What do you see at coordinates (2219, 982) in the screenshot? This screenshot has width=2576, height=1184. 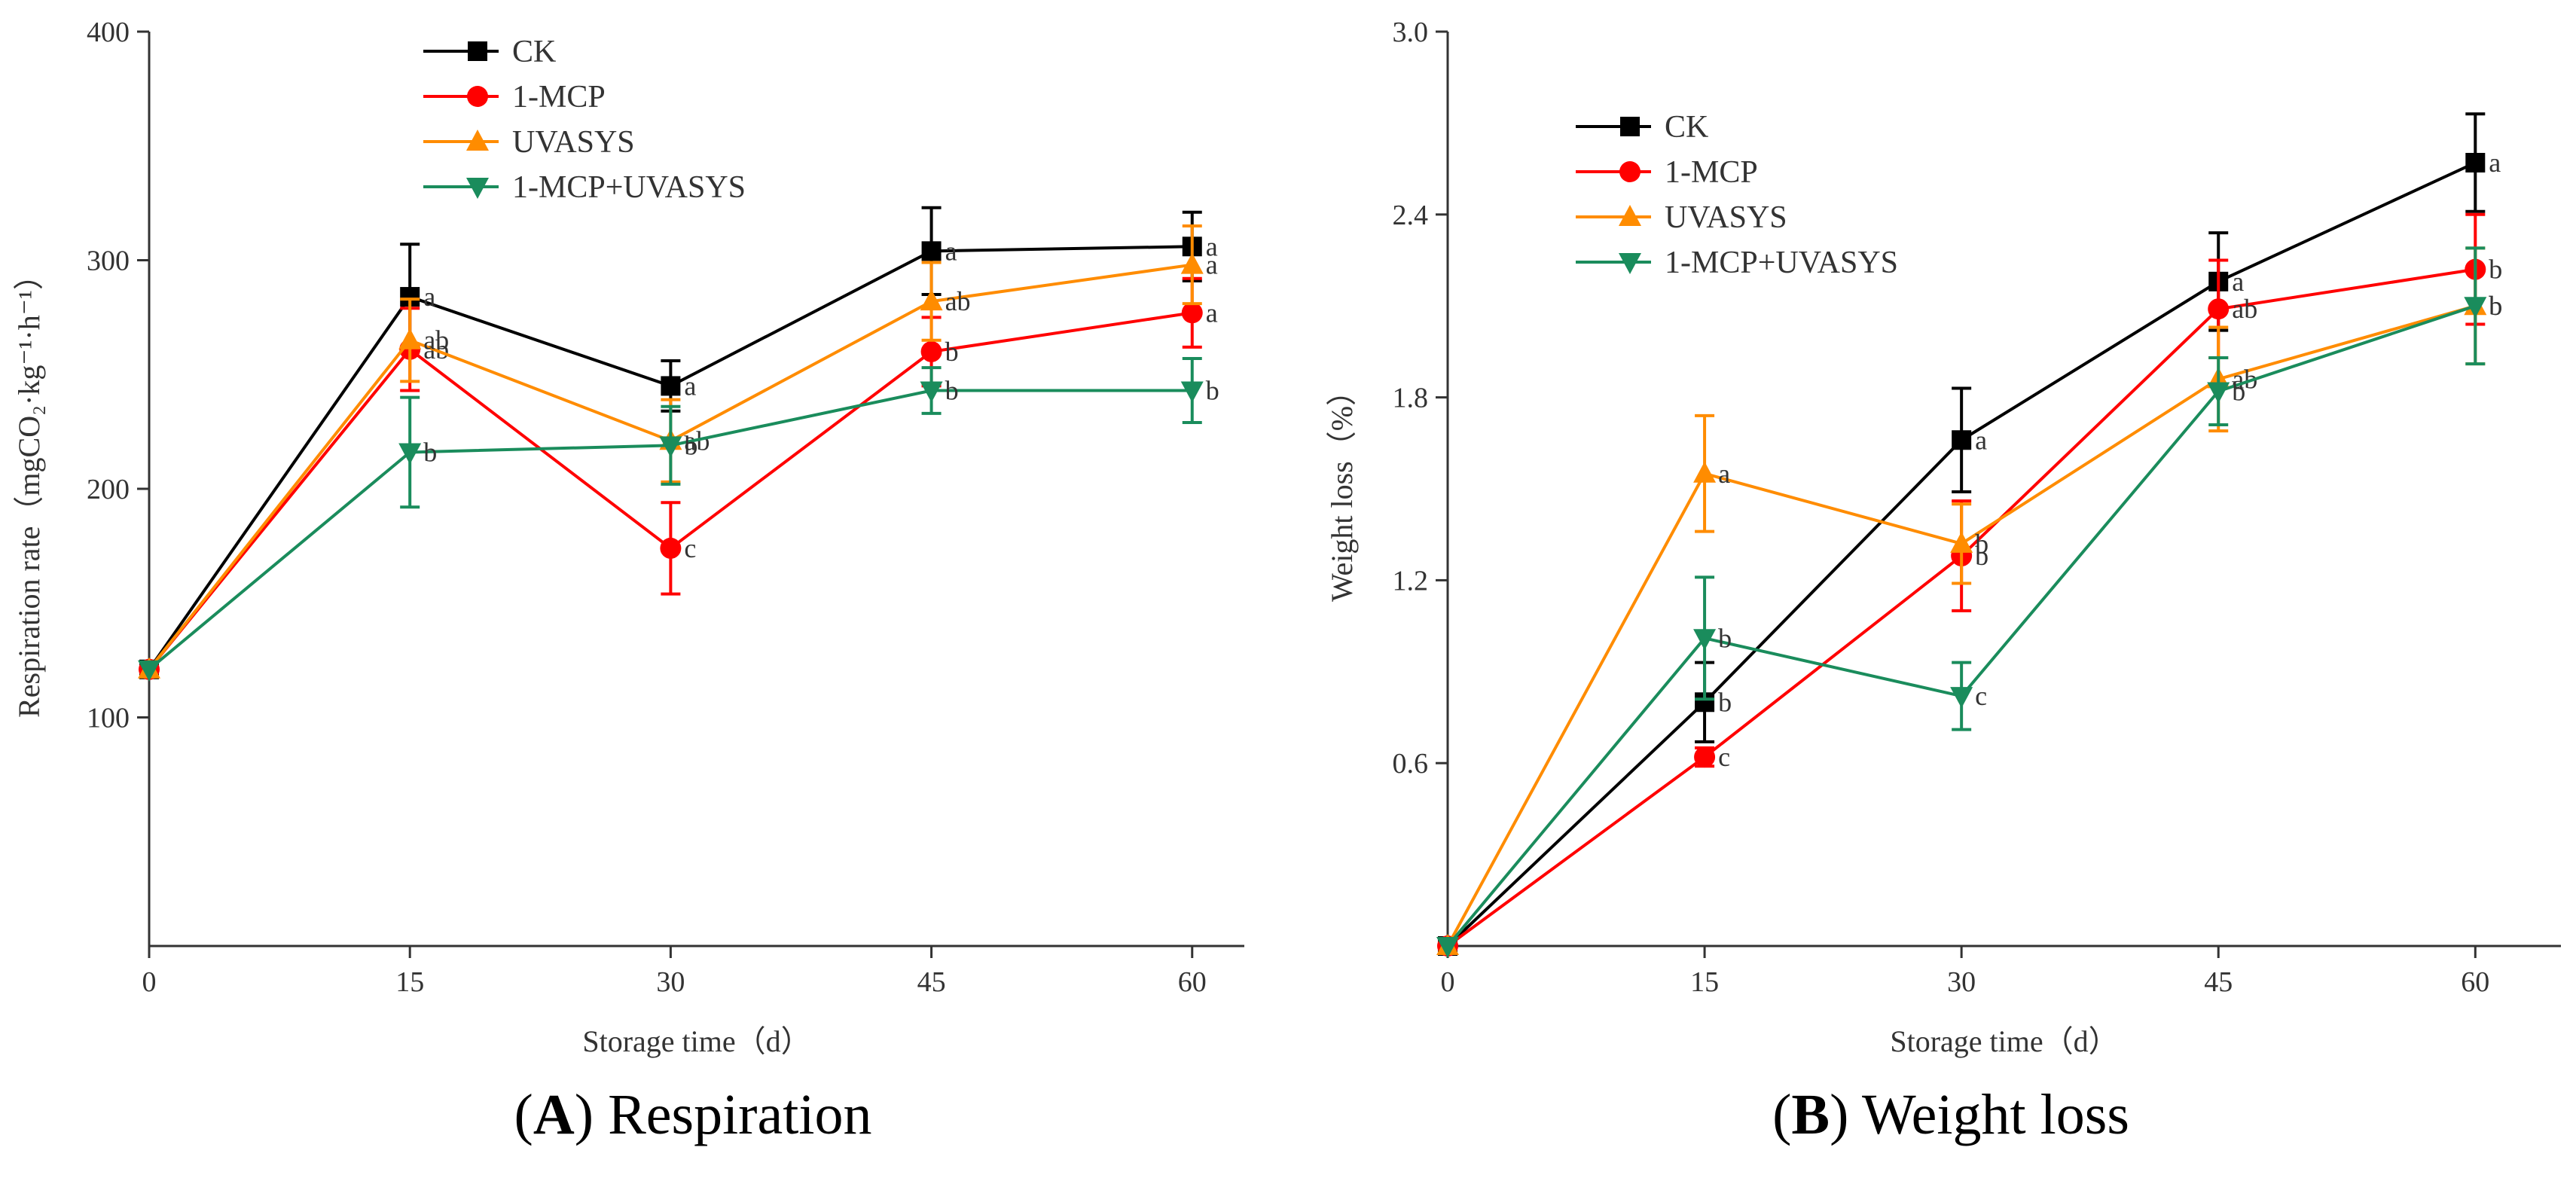 I see `chart-b-x-tick-label: 45` at bounding box center [2219, 982].